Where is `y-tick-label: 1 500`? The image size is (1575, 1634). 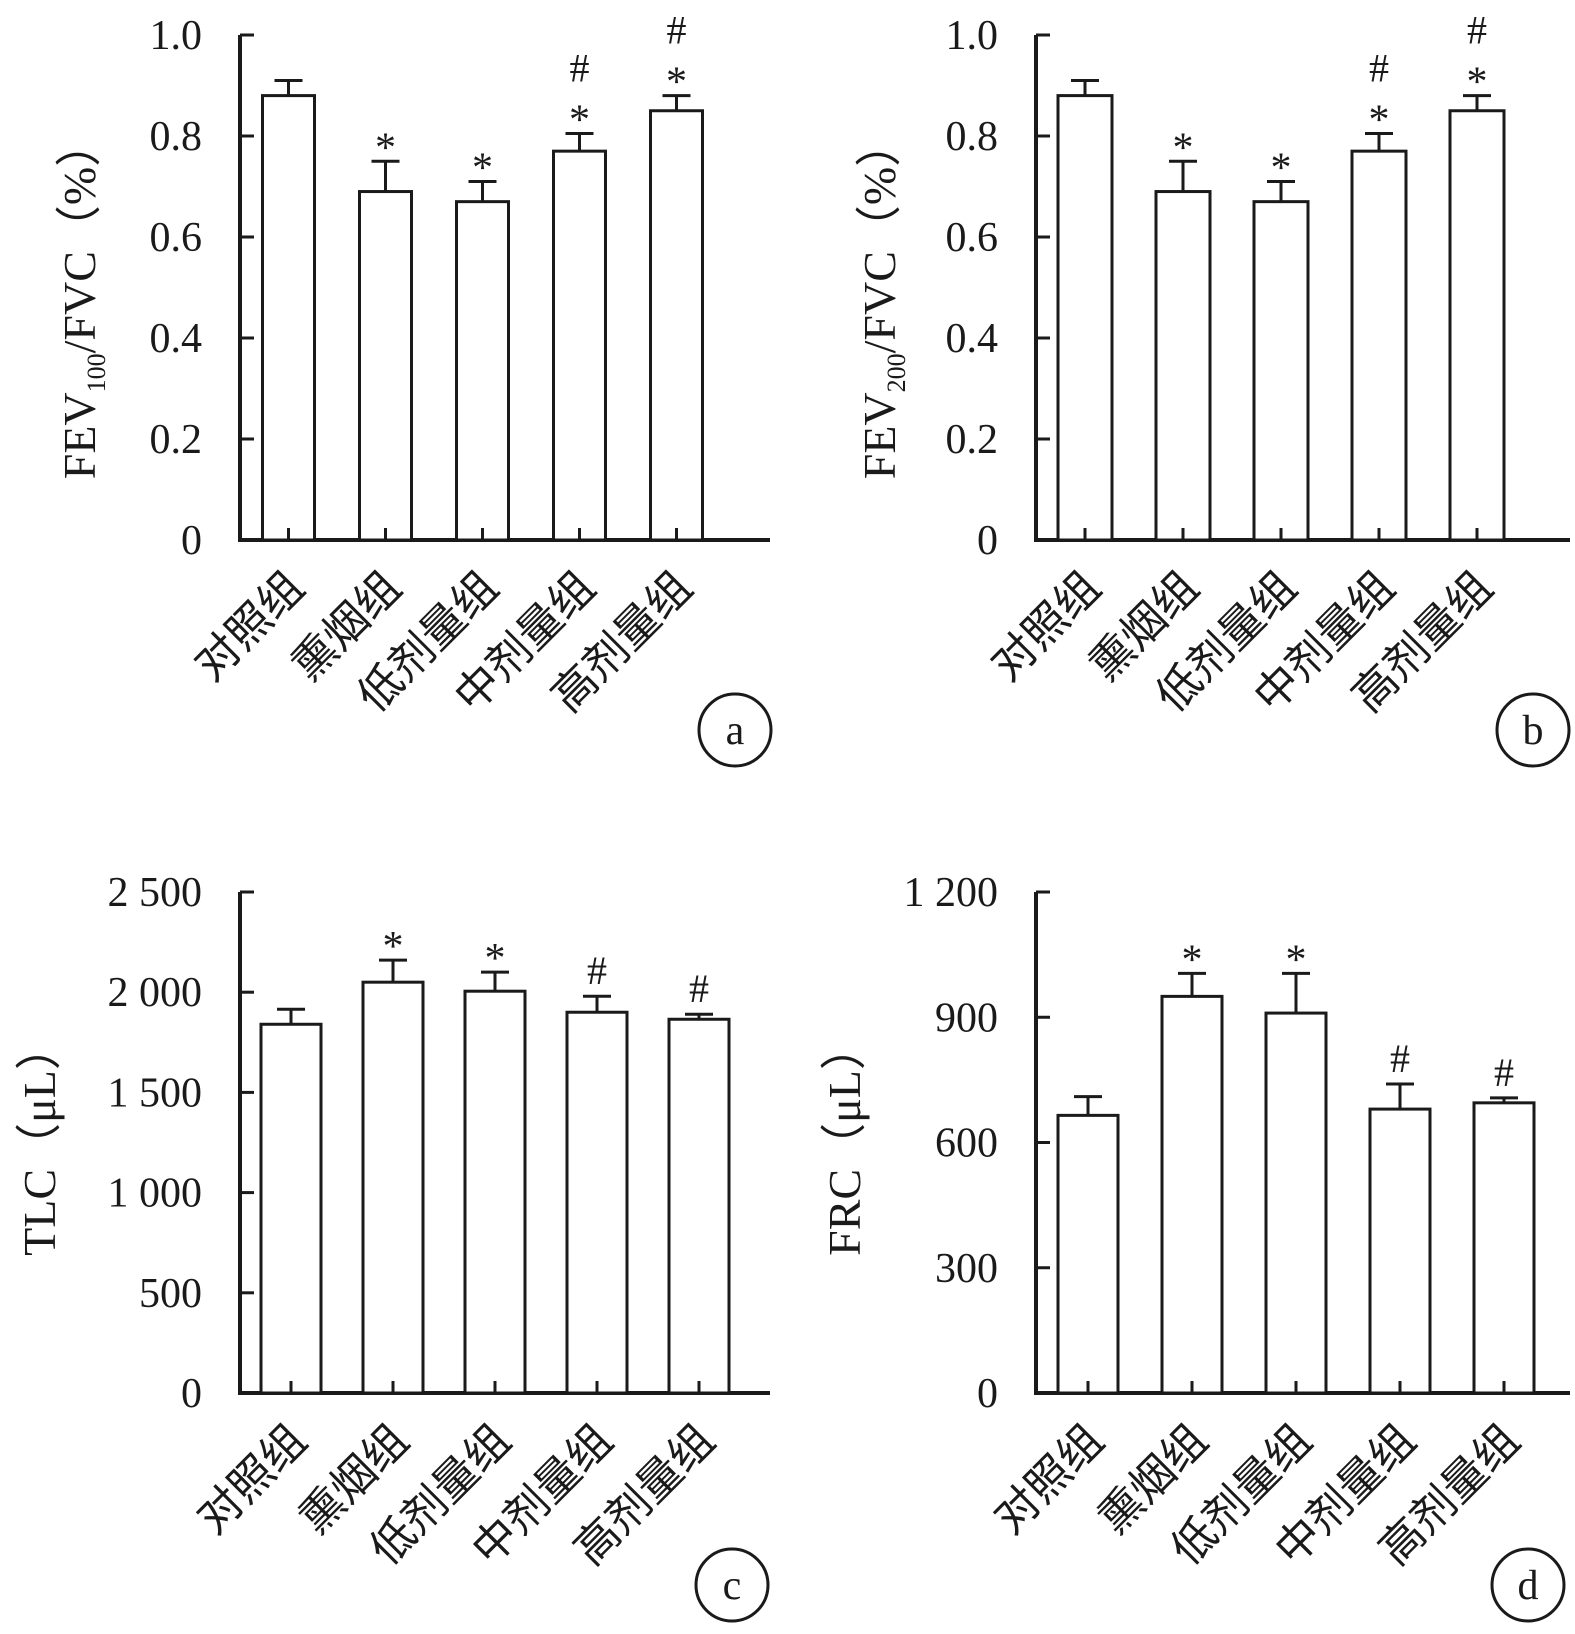
y-tick-label: 1 500 is located at coordinates (155, 1093).